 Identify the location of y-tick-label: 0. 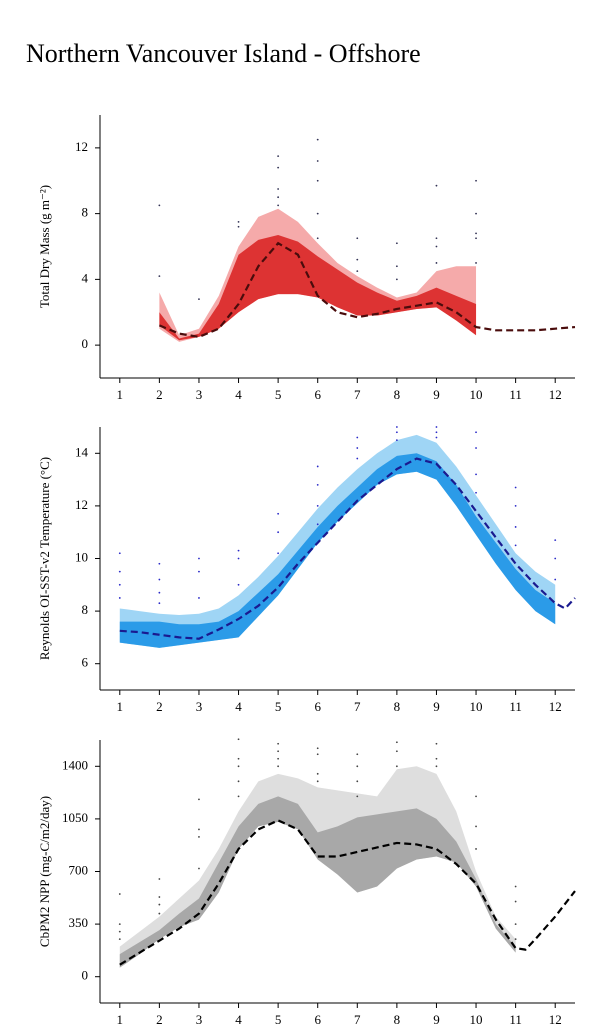
(85, 343).